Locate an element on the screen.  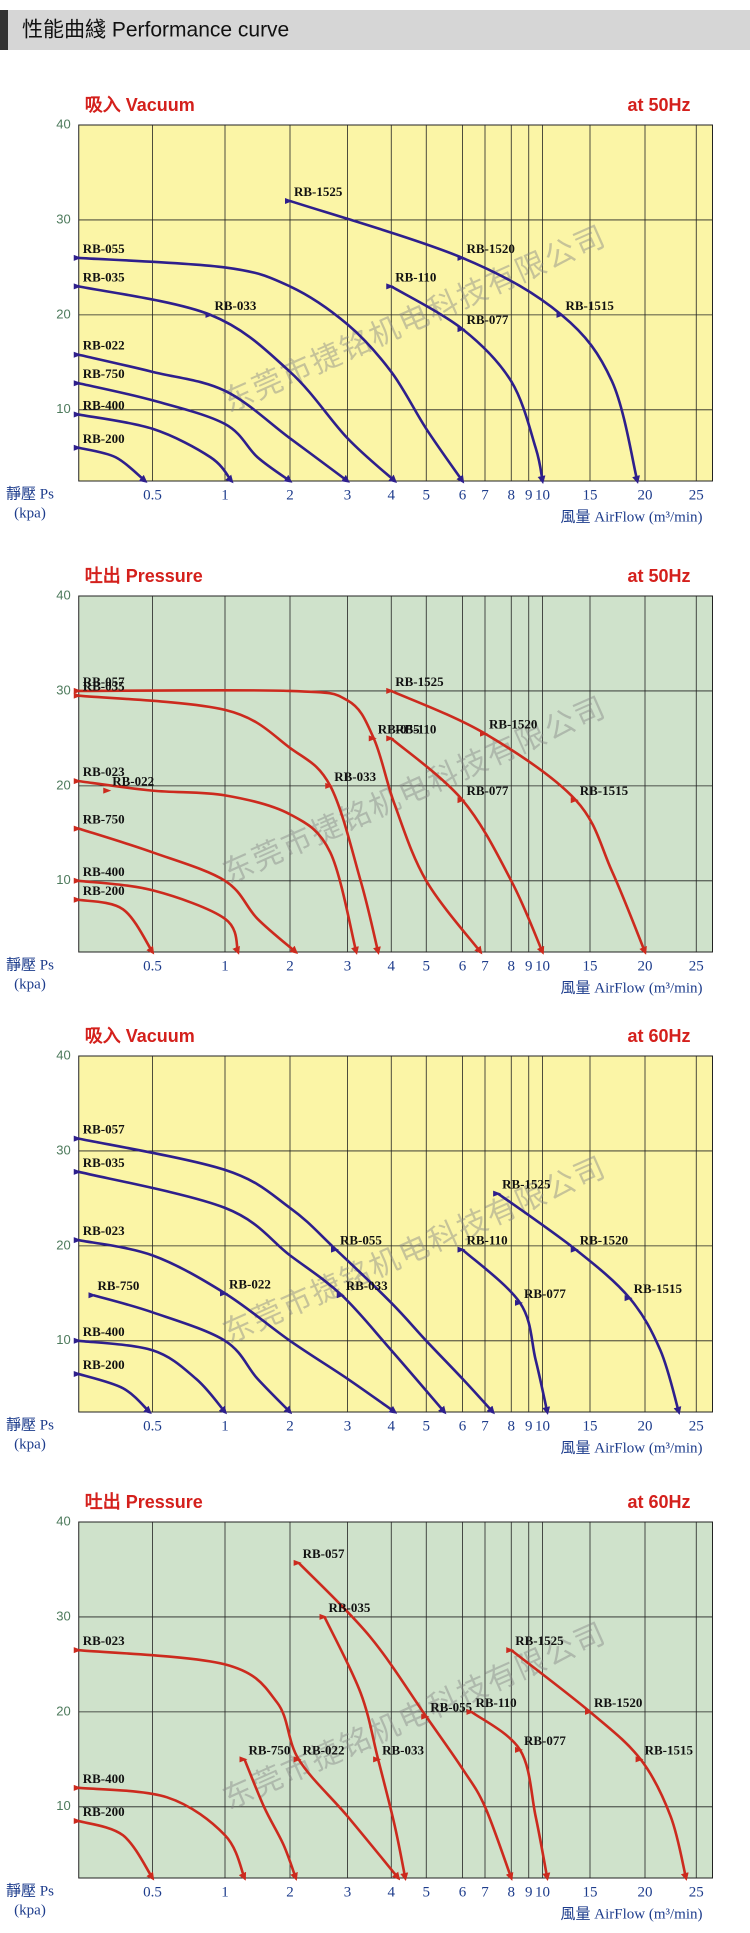
chart-frequency: at 50Hz is located at coordinates (658, 576).